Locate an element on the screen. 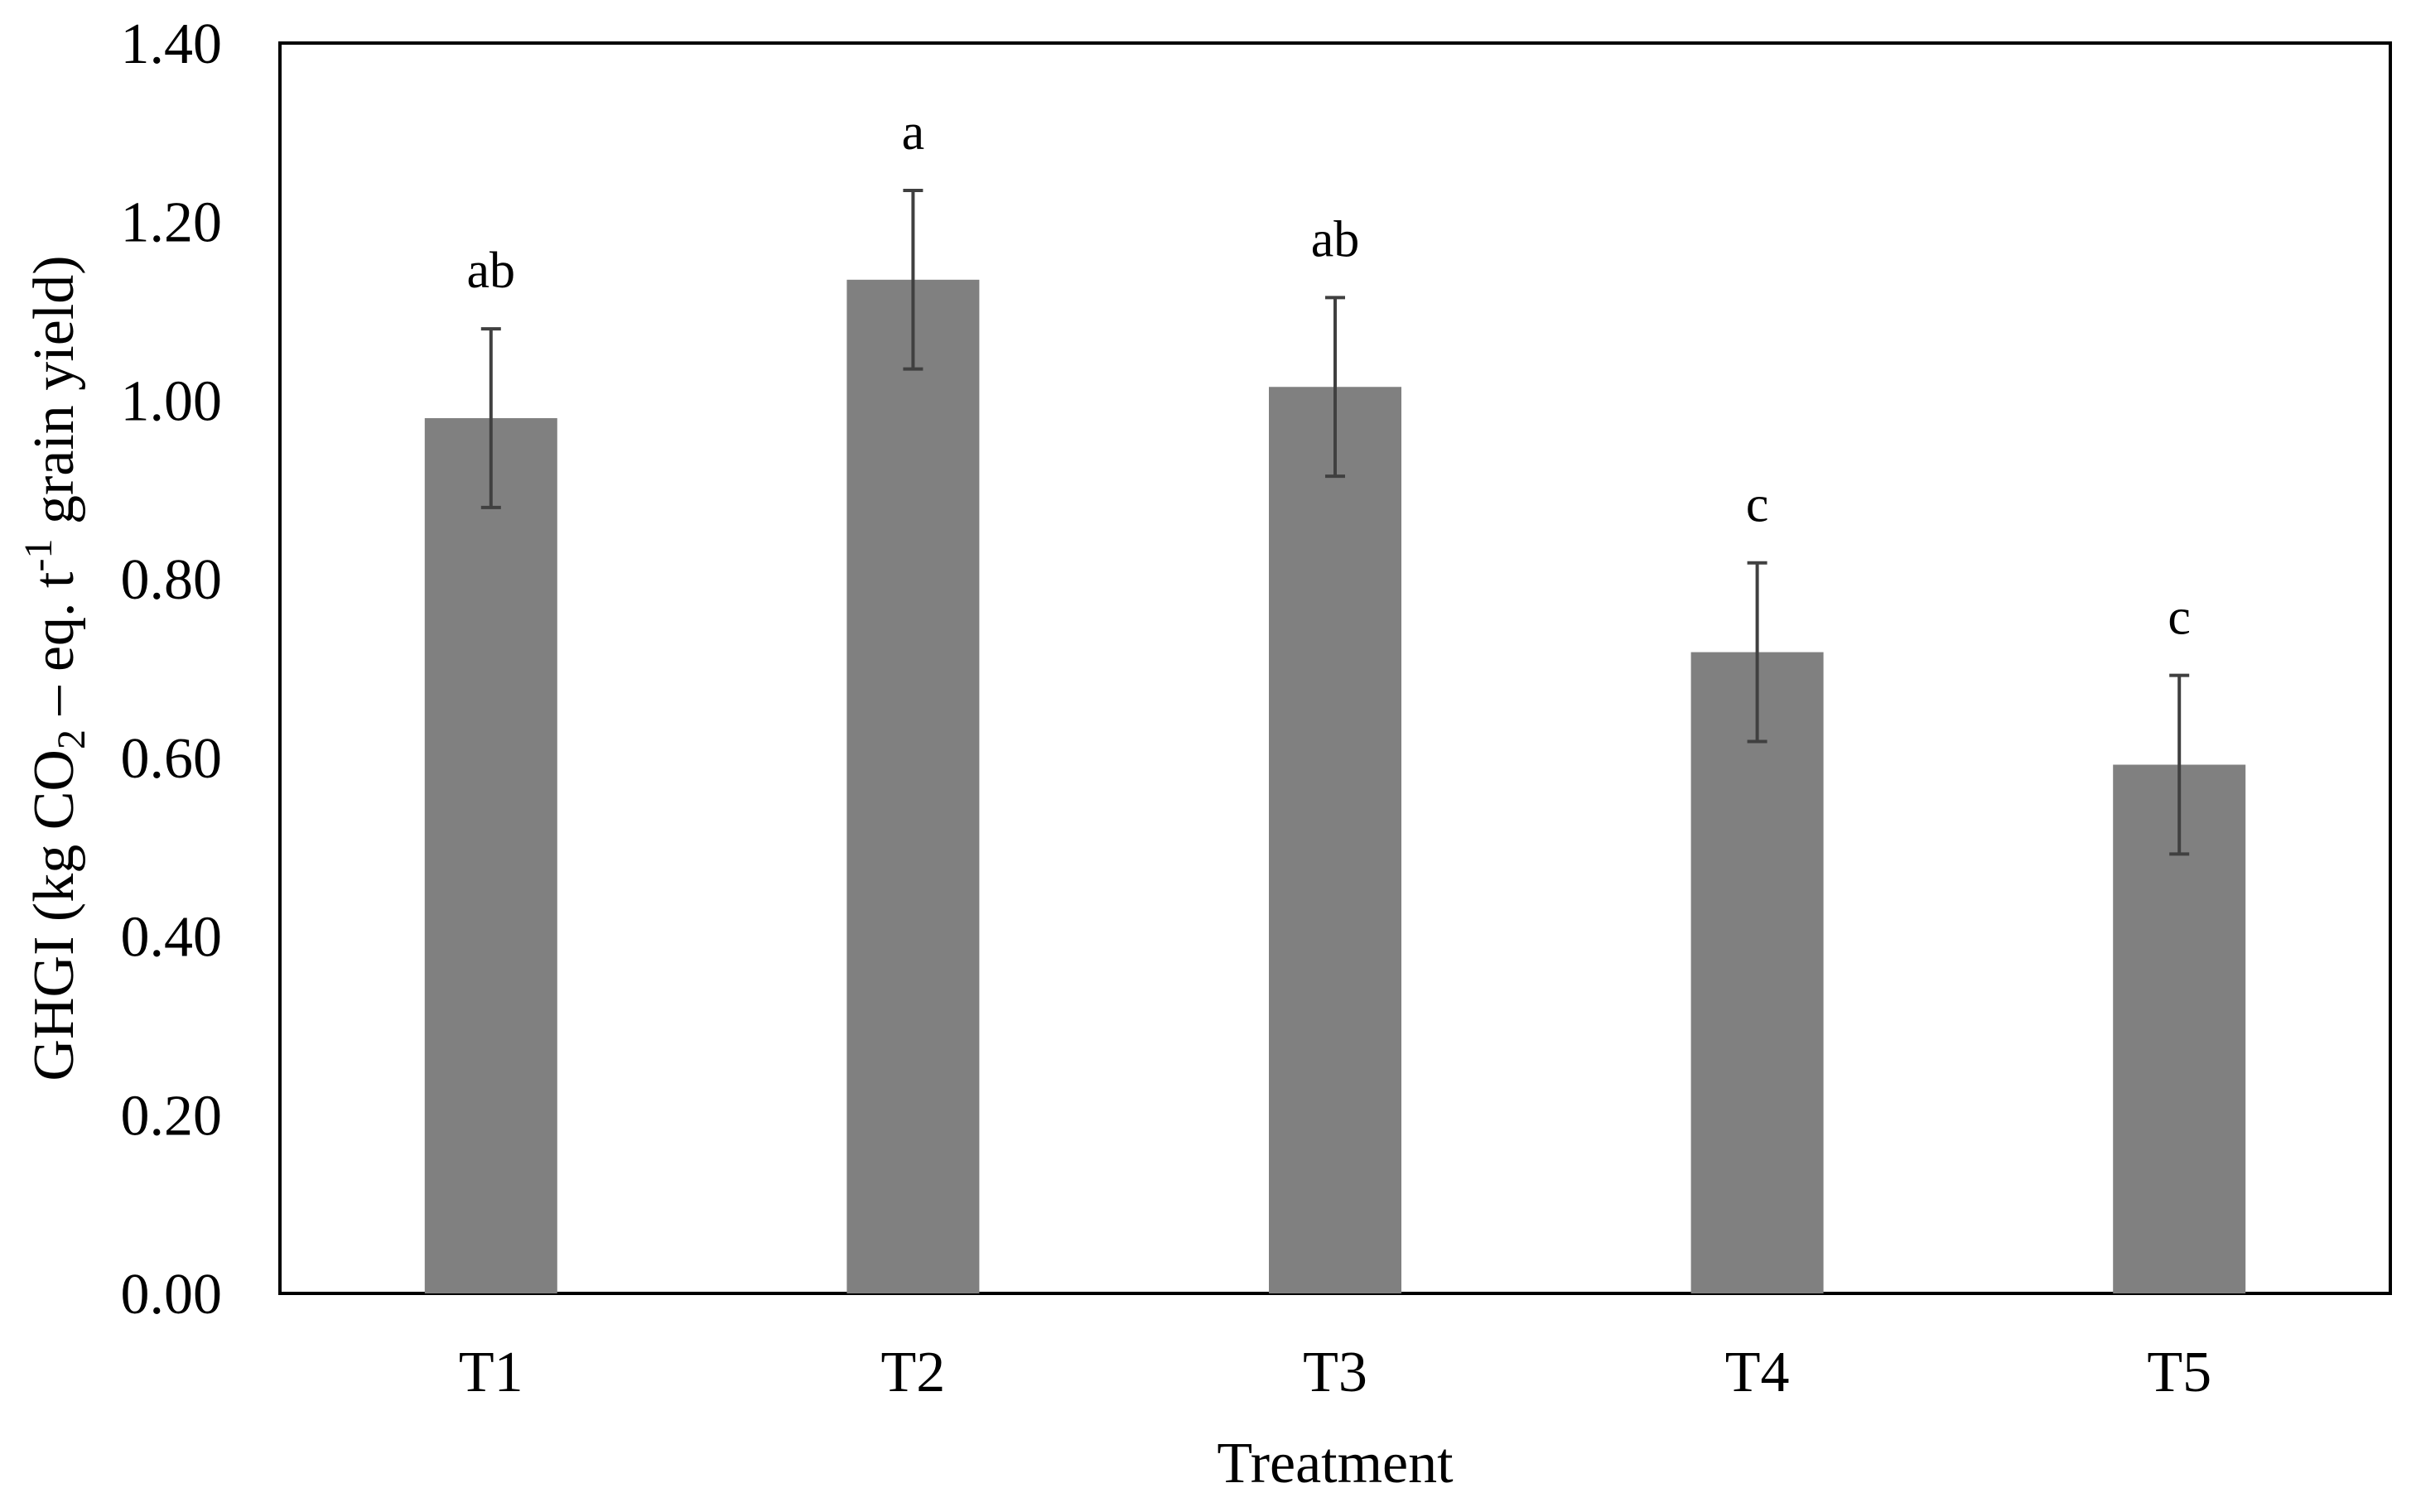 The width and height of the screenshot is (2416, 1512). x-axis-ticks: T1 T2 T3 T4 T5 is located at coordinates (1335, 1372).